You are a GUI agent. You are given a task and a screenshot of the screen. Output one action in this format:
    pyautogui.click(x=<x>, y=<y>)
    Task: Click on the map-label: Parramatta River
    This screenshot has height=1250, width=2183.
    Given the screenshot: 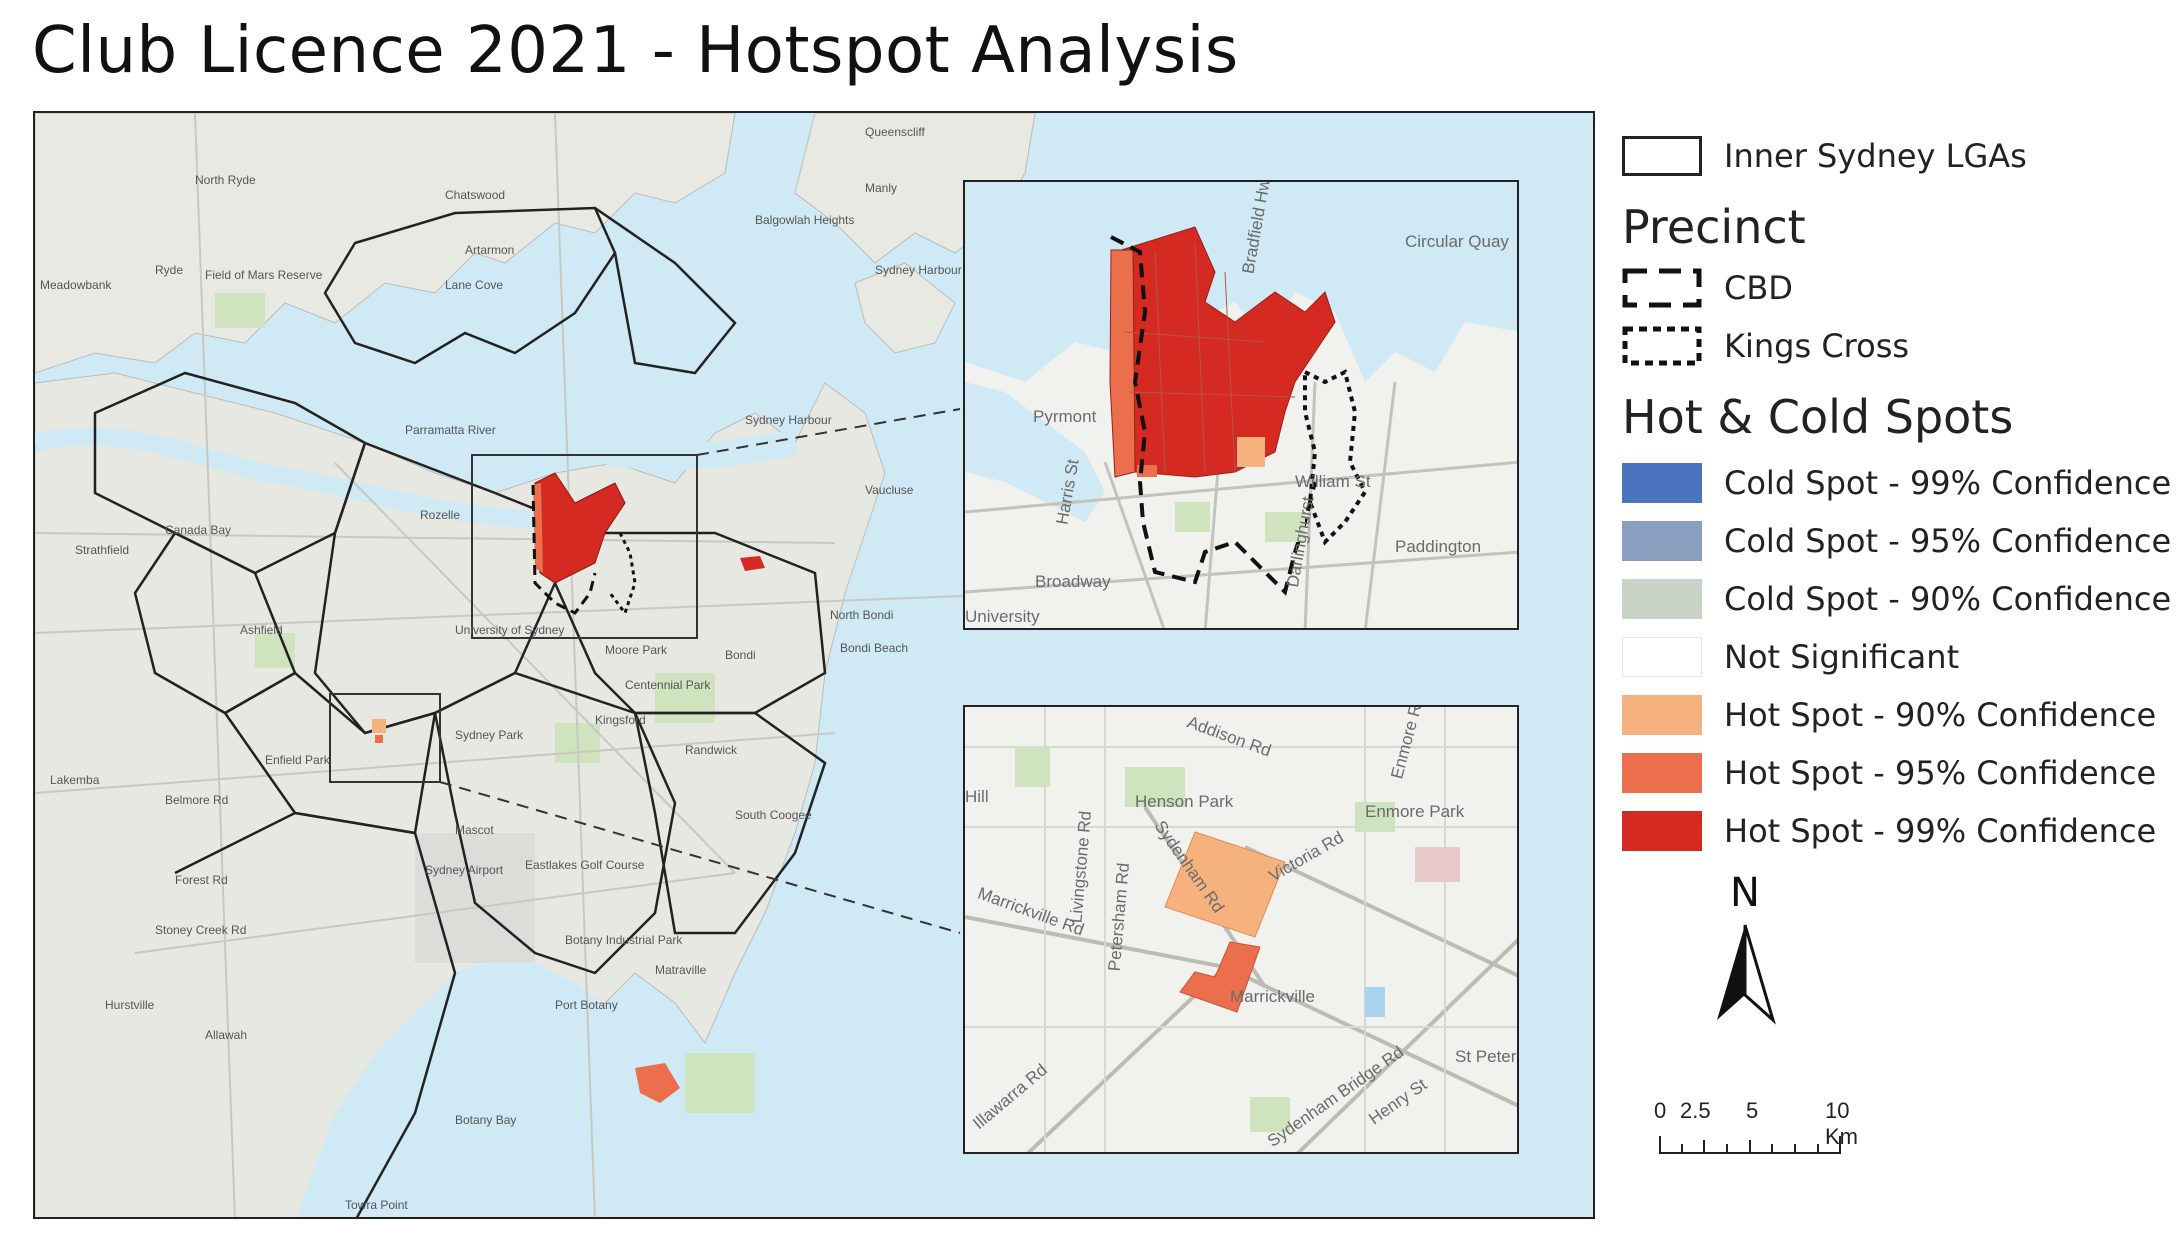 What is the action you would take?
    pyautogui.click(x=450, y=430)
    